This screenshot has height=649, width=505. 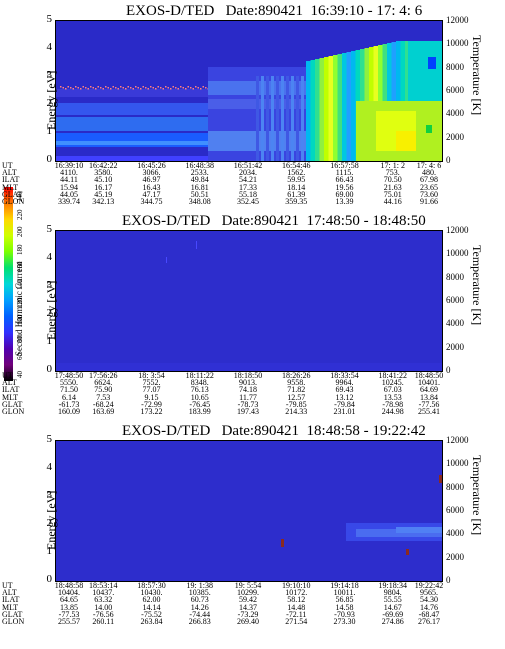 What do you see at coordinates (344, 411) in the screenshot?
I see `ephemeris-value: 231.01` at bounding box center [344, 411].